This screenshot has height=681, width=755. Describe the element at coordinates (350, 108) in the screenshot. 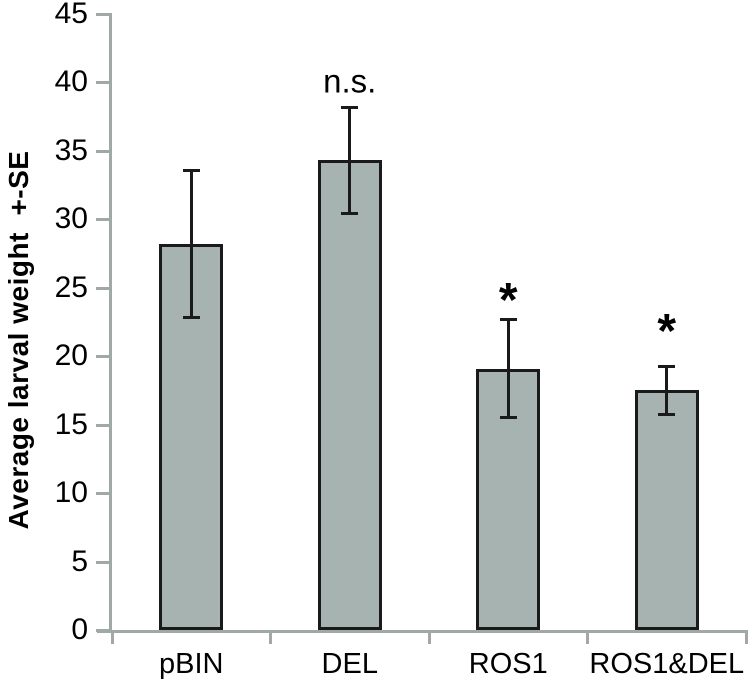

I see `error-bar-cap-top-del` at that location.